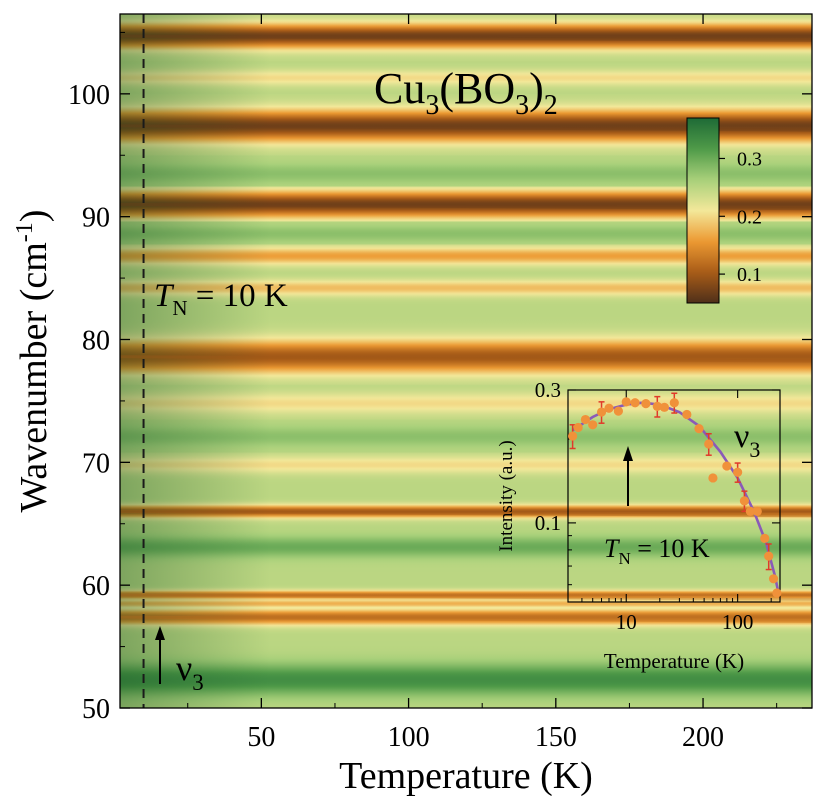 This screenshot has height=800, width=830. Describe the element at coordinates (749, 217) in the screenshot. I see `colorbar-tick-label: 0.2` at that location.